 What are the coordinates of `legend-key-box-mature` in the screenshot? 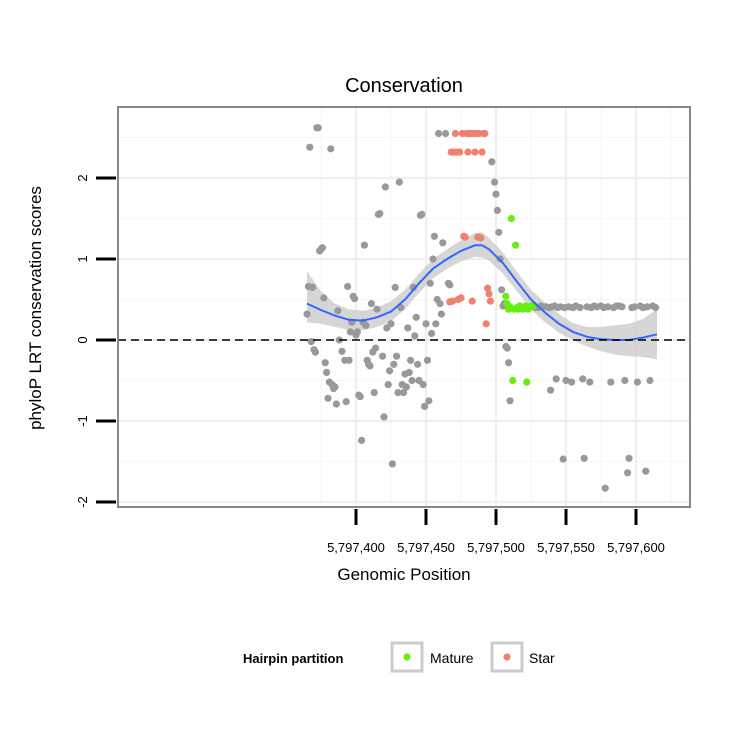 It's located at (407, 657).